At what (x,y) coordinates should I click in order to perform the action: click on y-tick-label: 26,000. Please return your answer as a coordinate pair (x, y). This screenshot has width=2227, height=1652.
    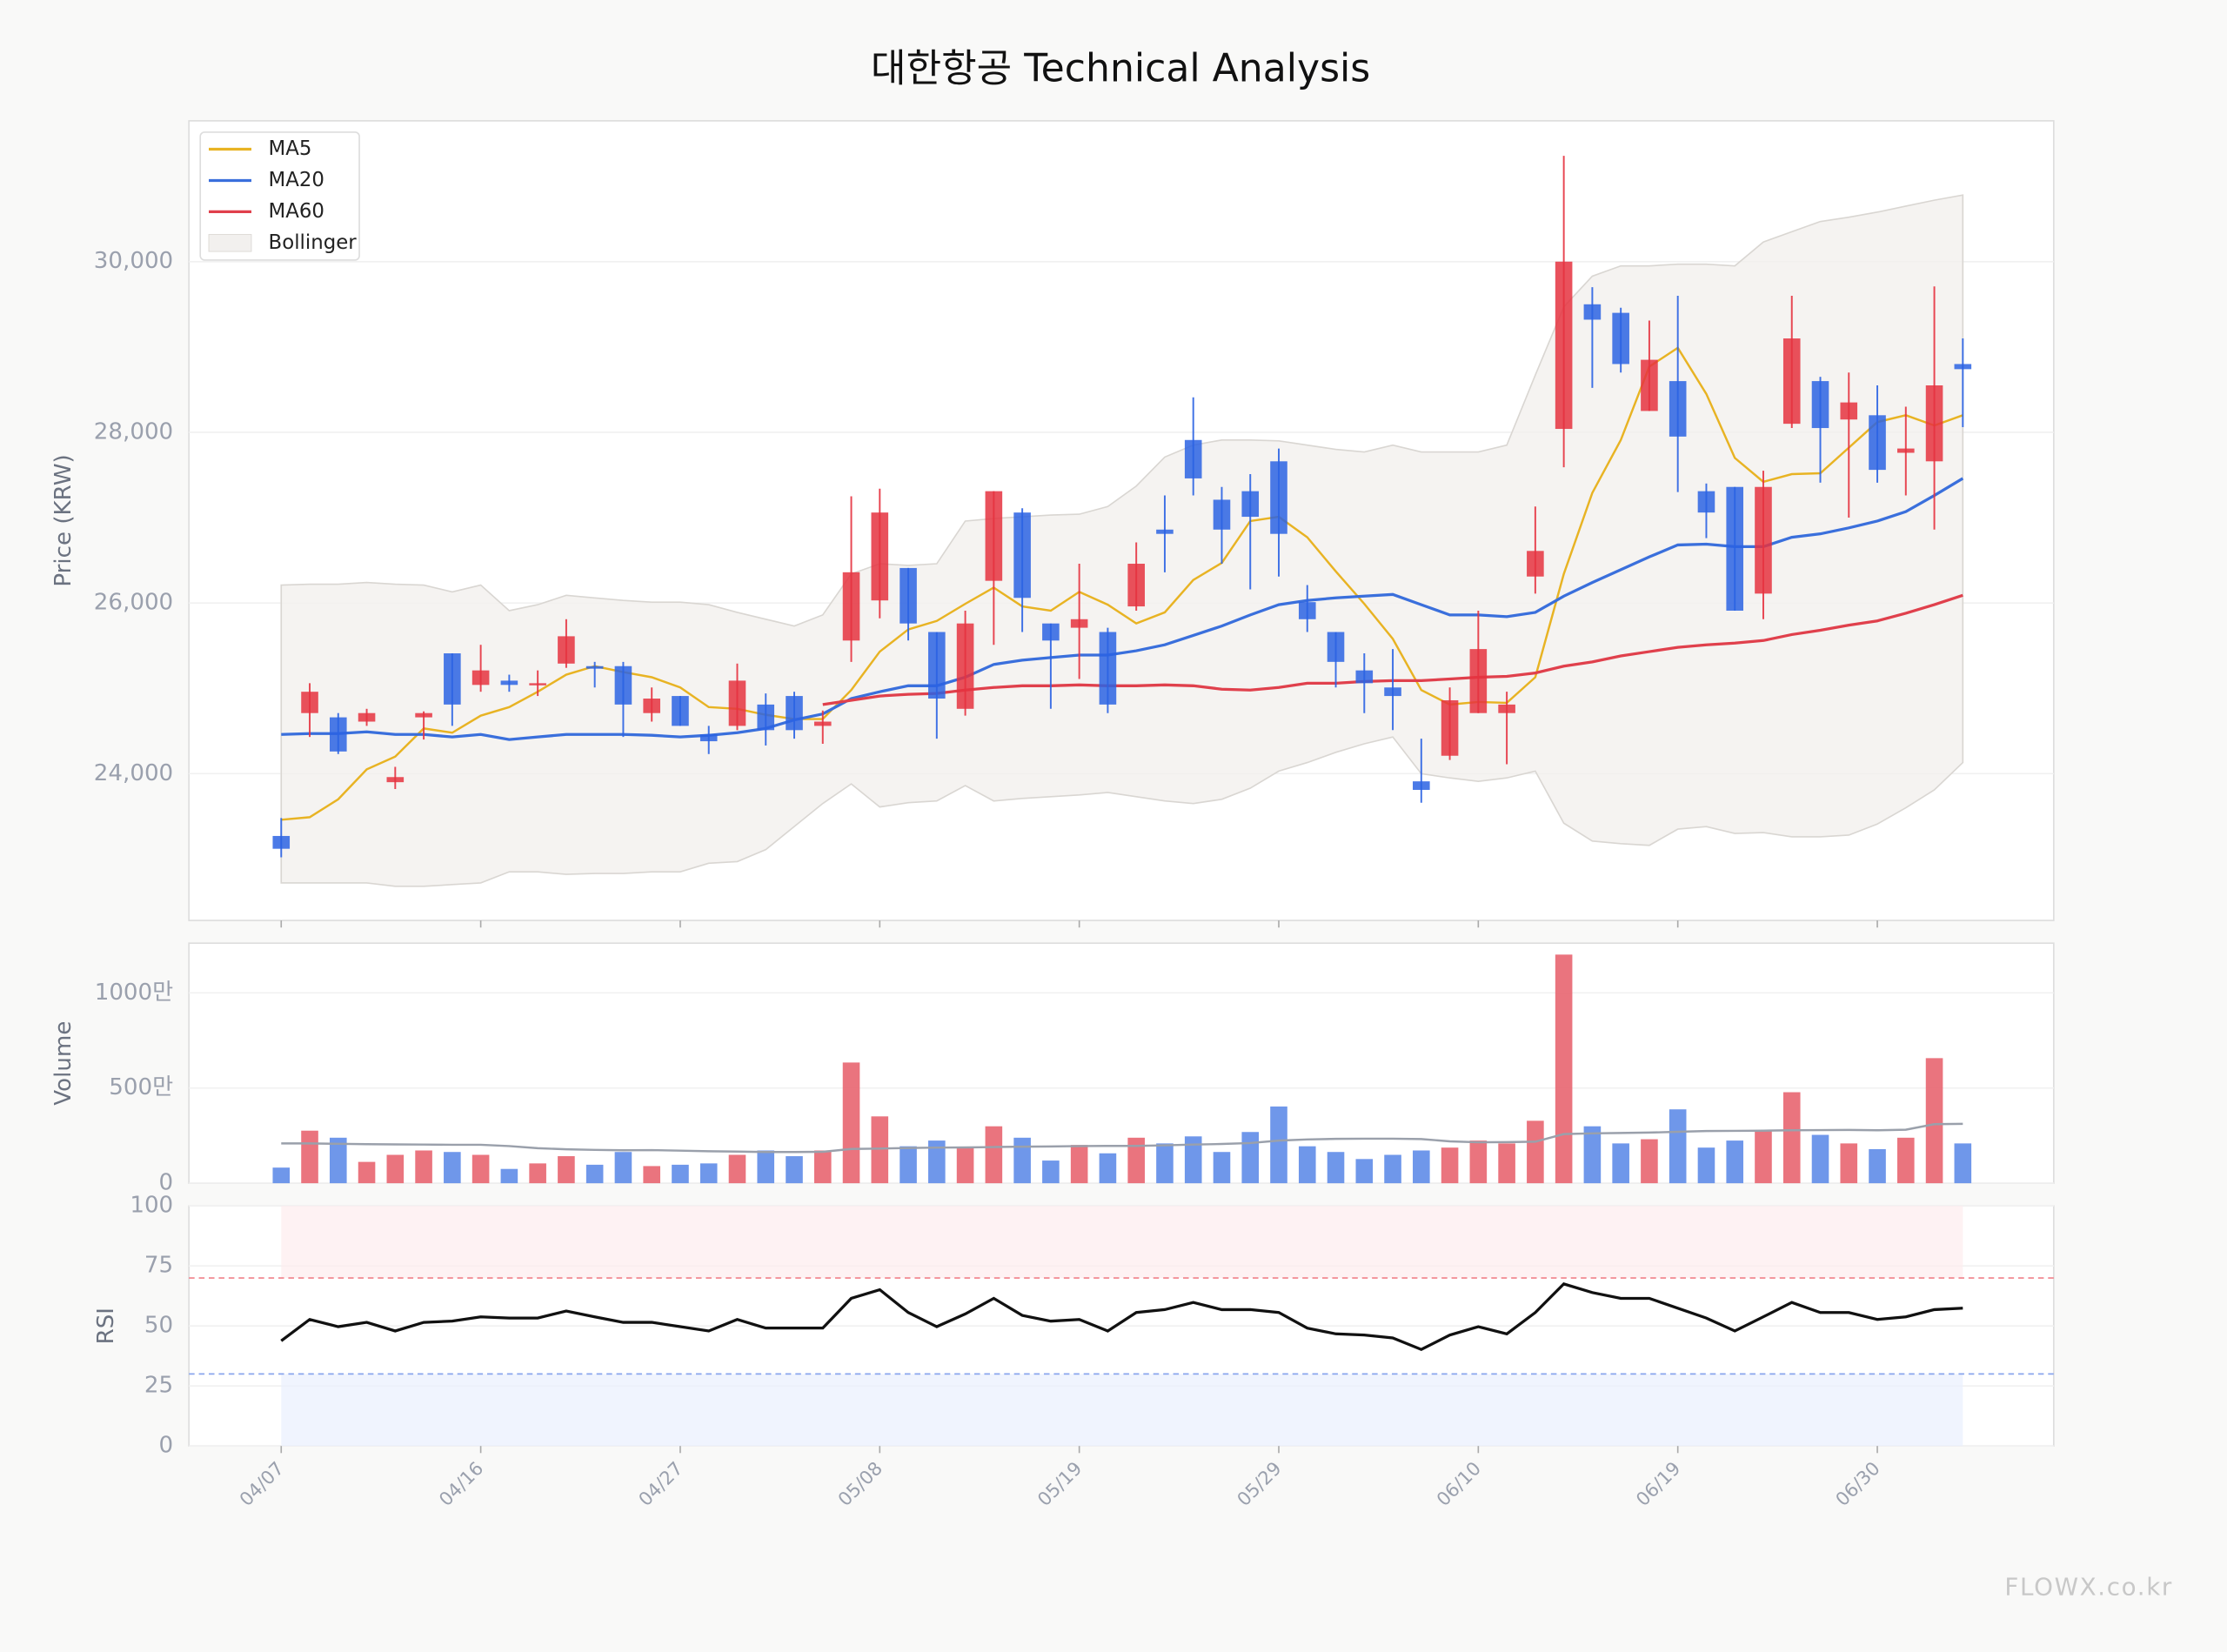
    Looking at the image, I should click on (133, 603).